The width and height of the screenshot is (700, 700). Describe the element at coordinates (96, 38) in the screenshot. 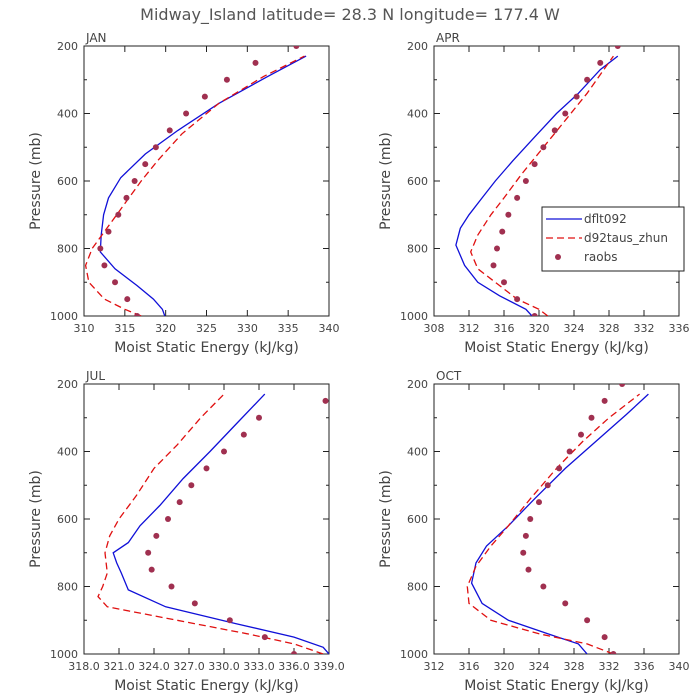

I see `panel-label: JAN` at that location.